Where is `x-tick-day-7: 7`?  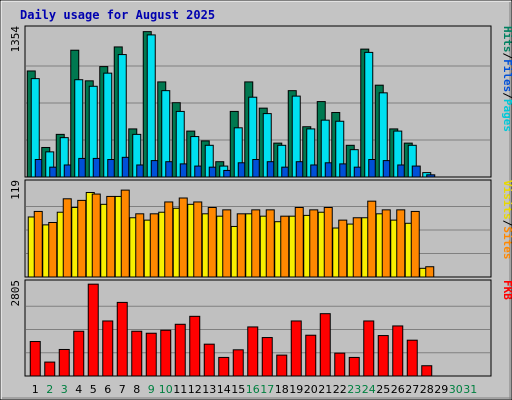 x-tick-day-7: 7 is located at coordinates (122, 389).